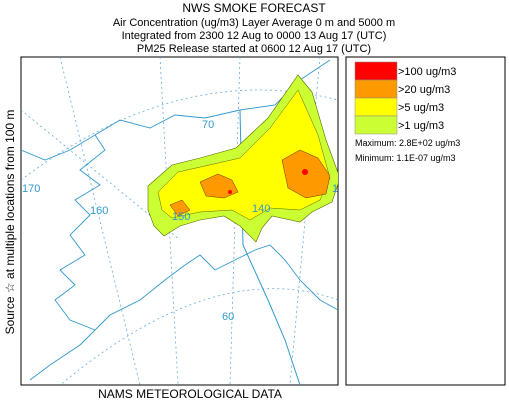  Describe the element at coordinates (181, 217) in the screenshot. I see `map-label: 150` at that location.